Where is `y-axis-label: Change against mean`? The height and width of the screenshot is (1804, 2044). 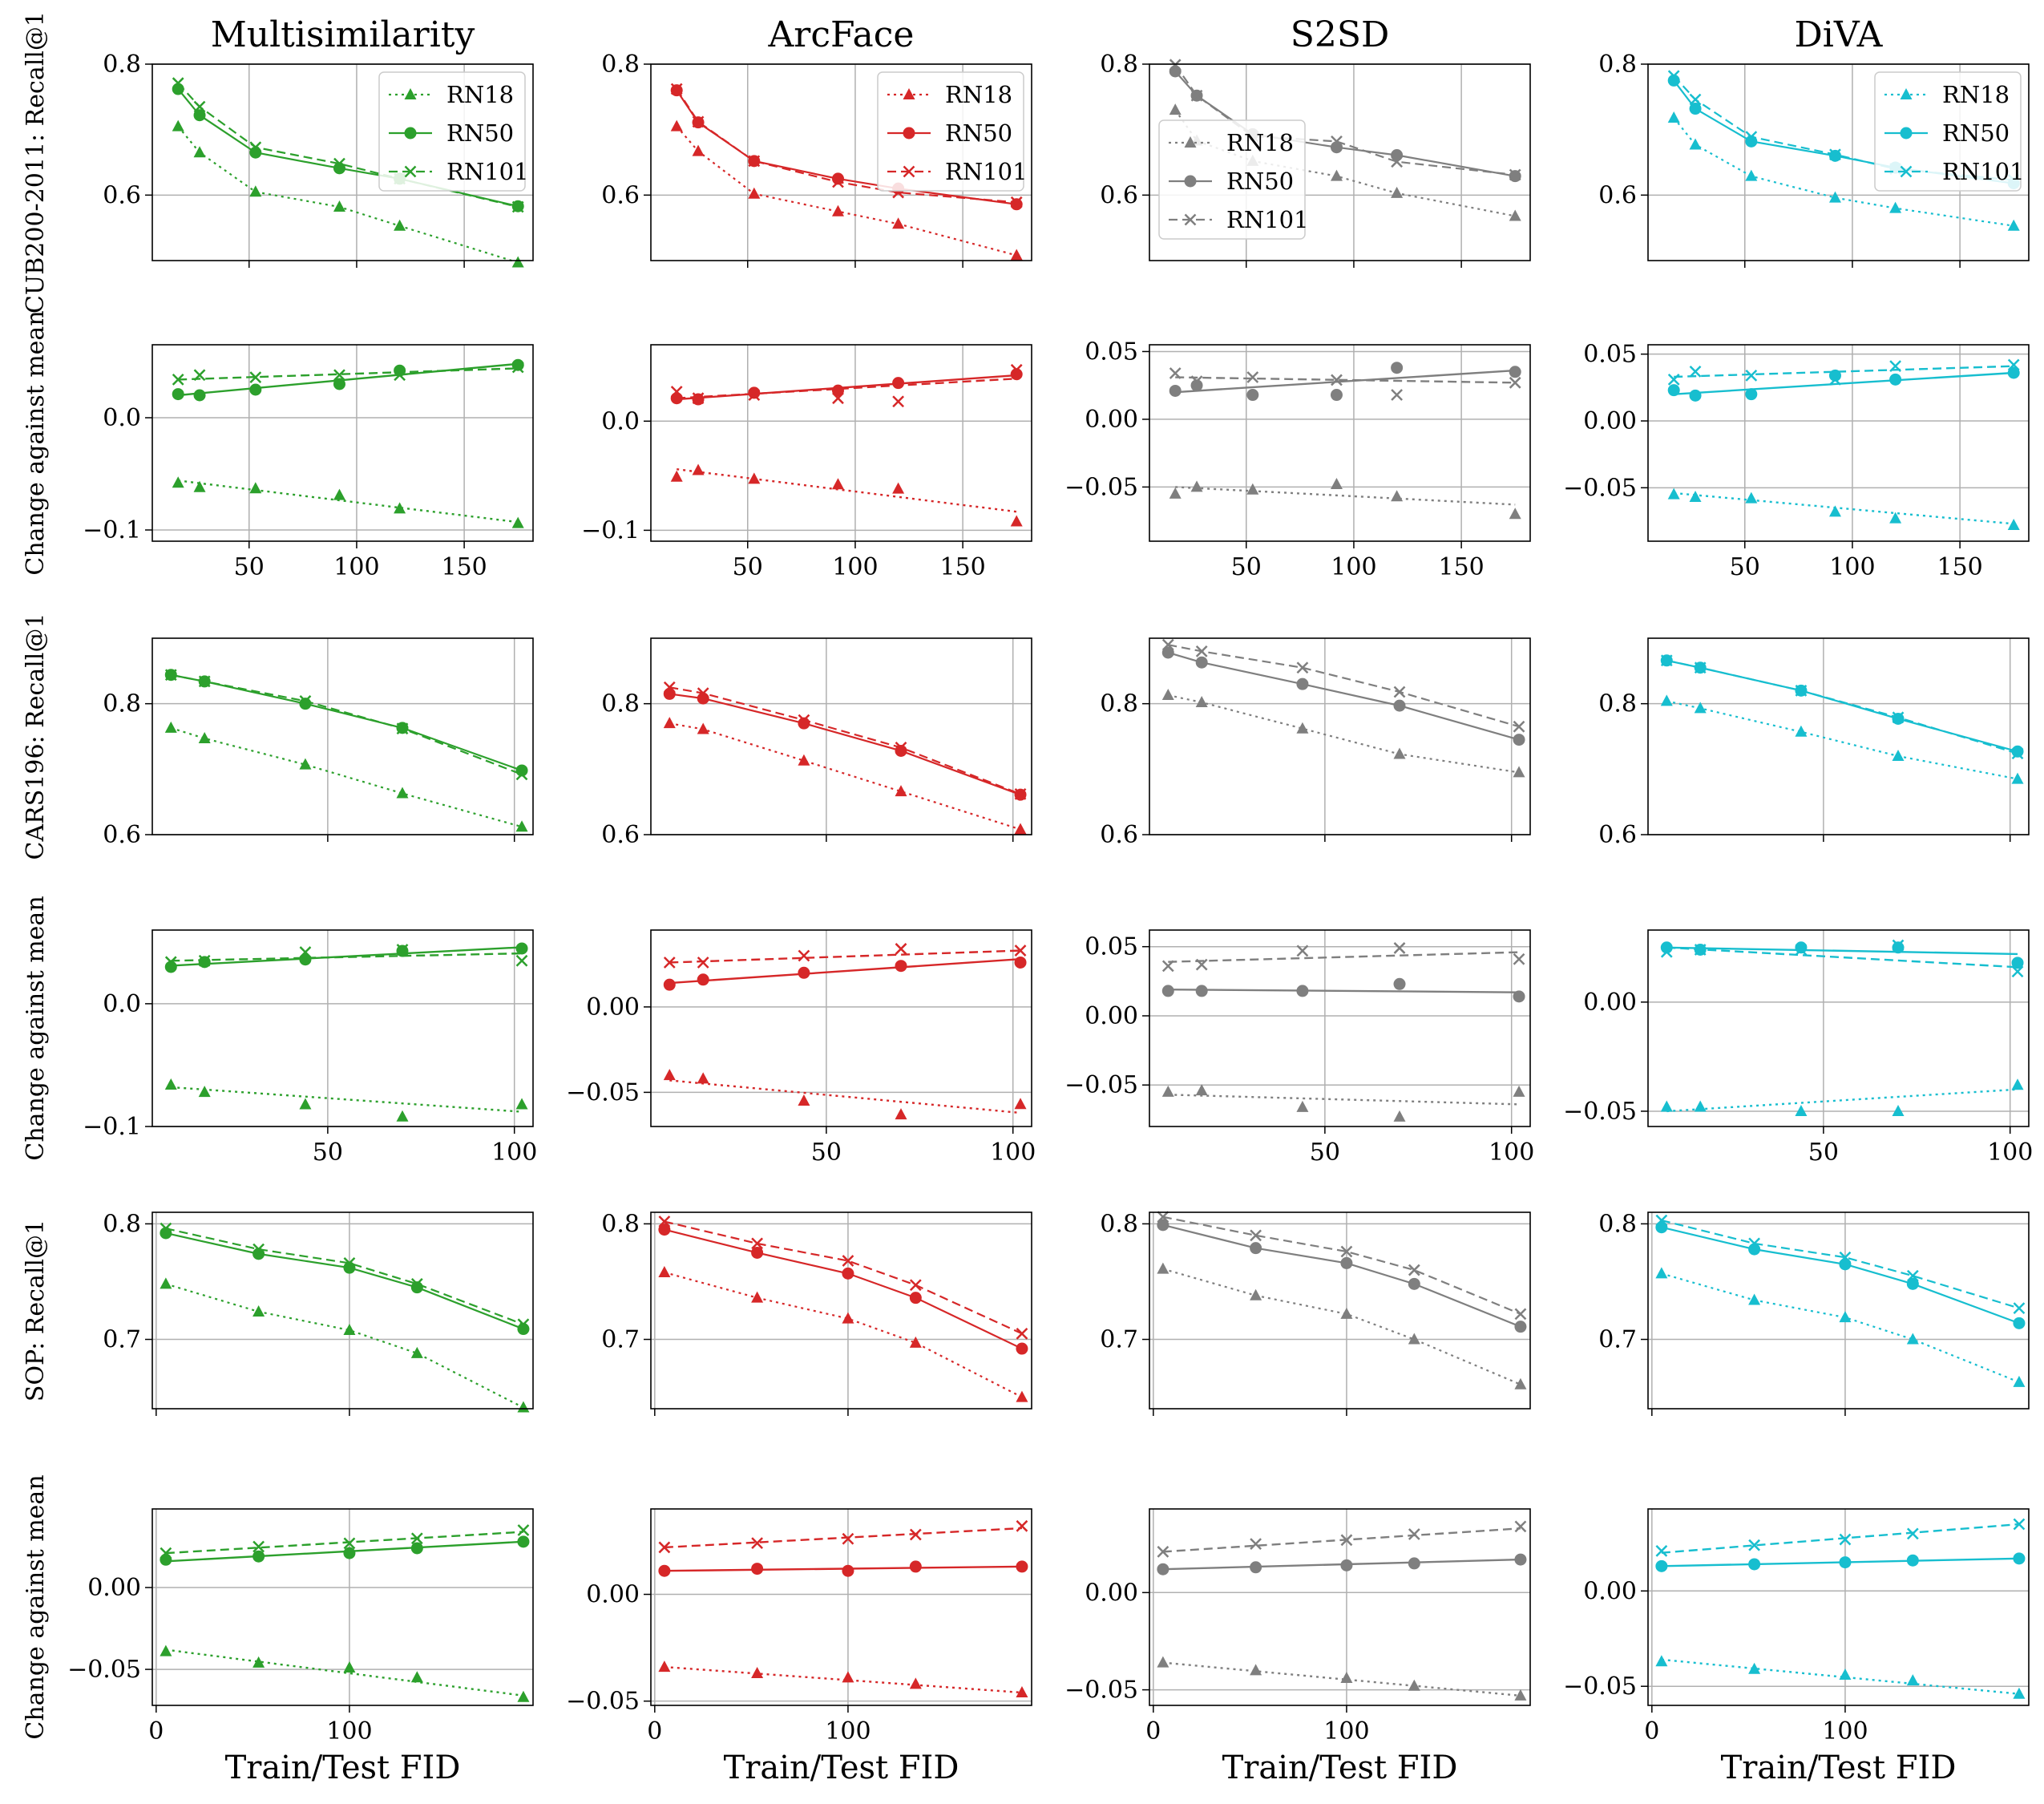
y-axis-label: Change against mean is located at coordinates (36, 1028).